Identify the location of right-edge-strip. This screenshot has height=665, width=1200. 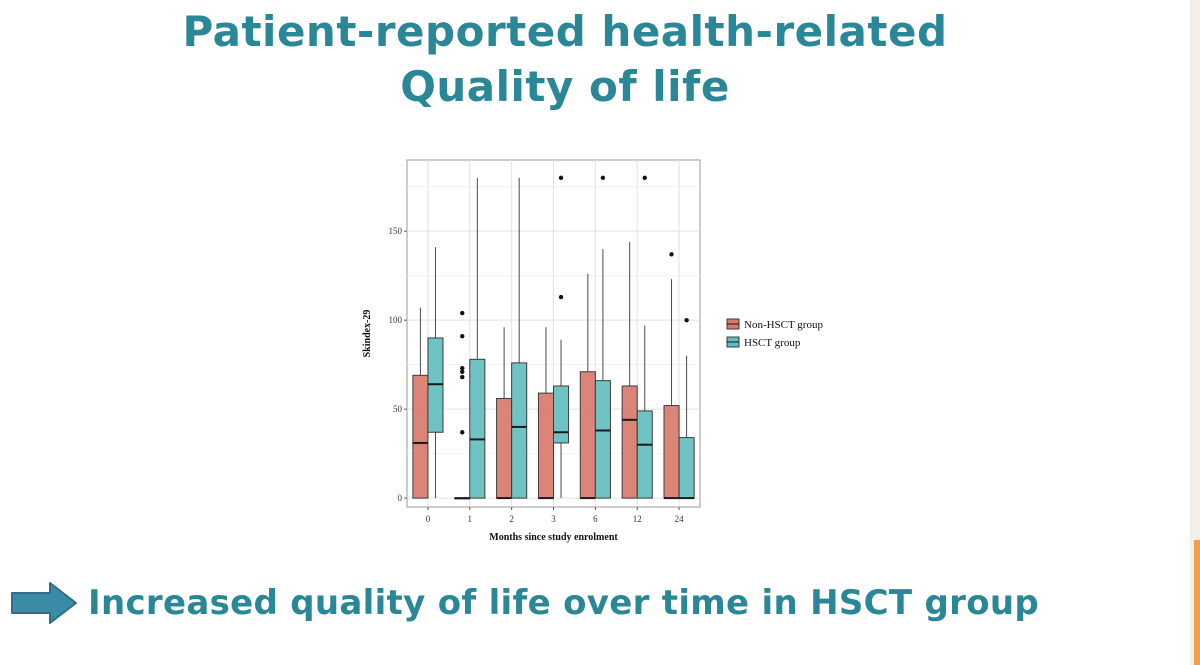
(1195, 332).